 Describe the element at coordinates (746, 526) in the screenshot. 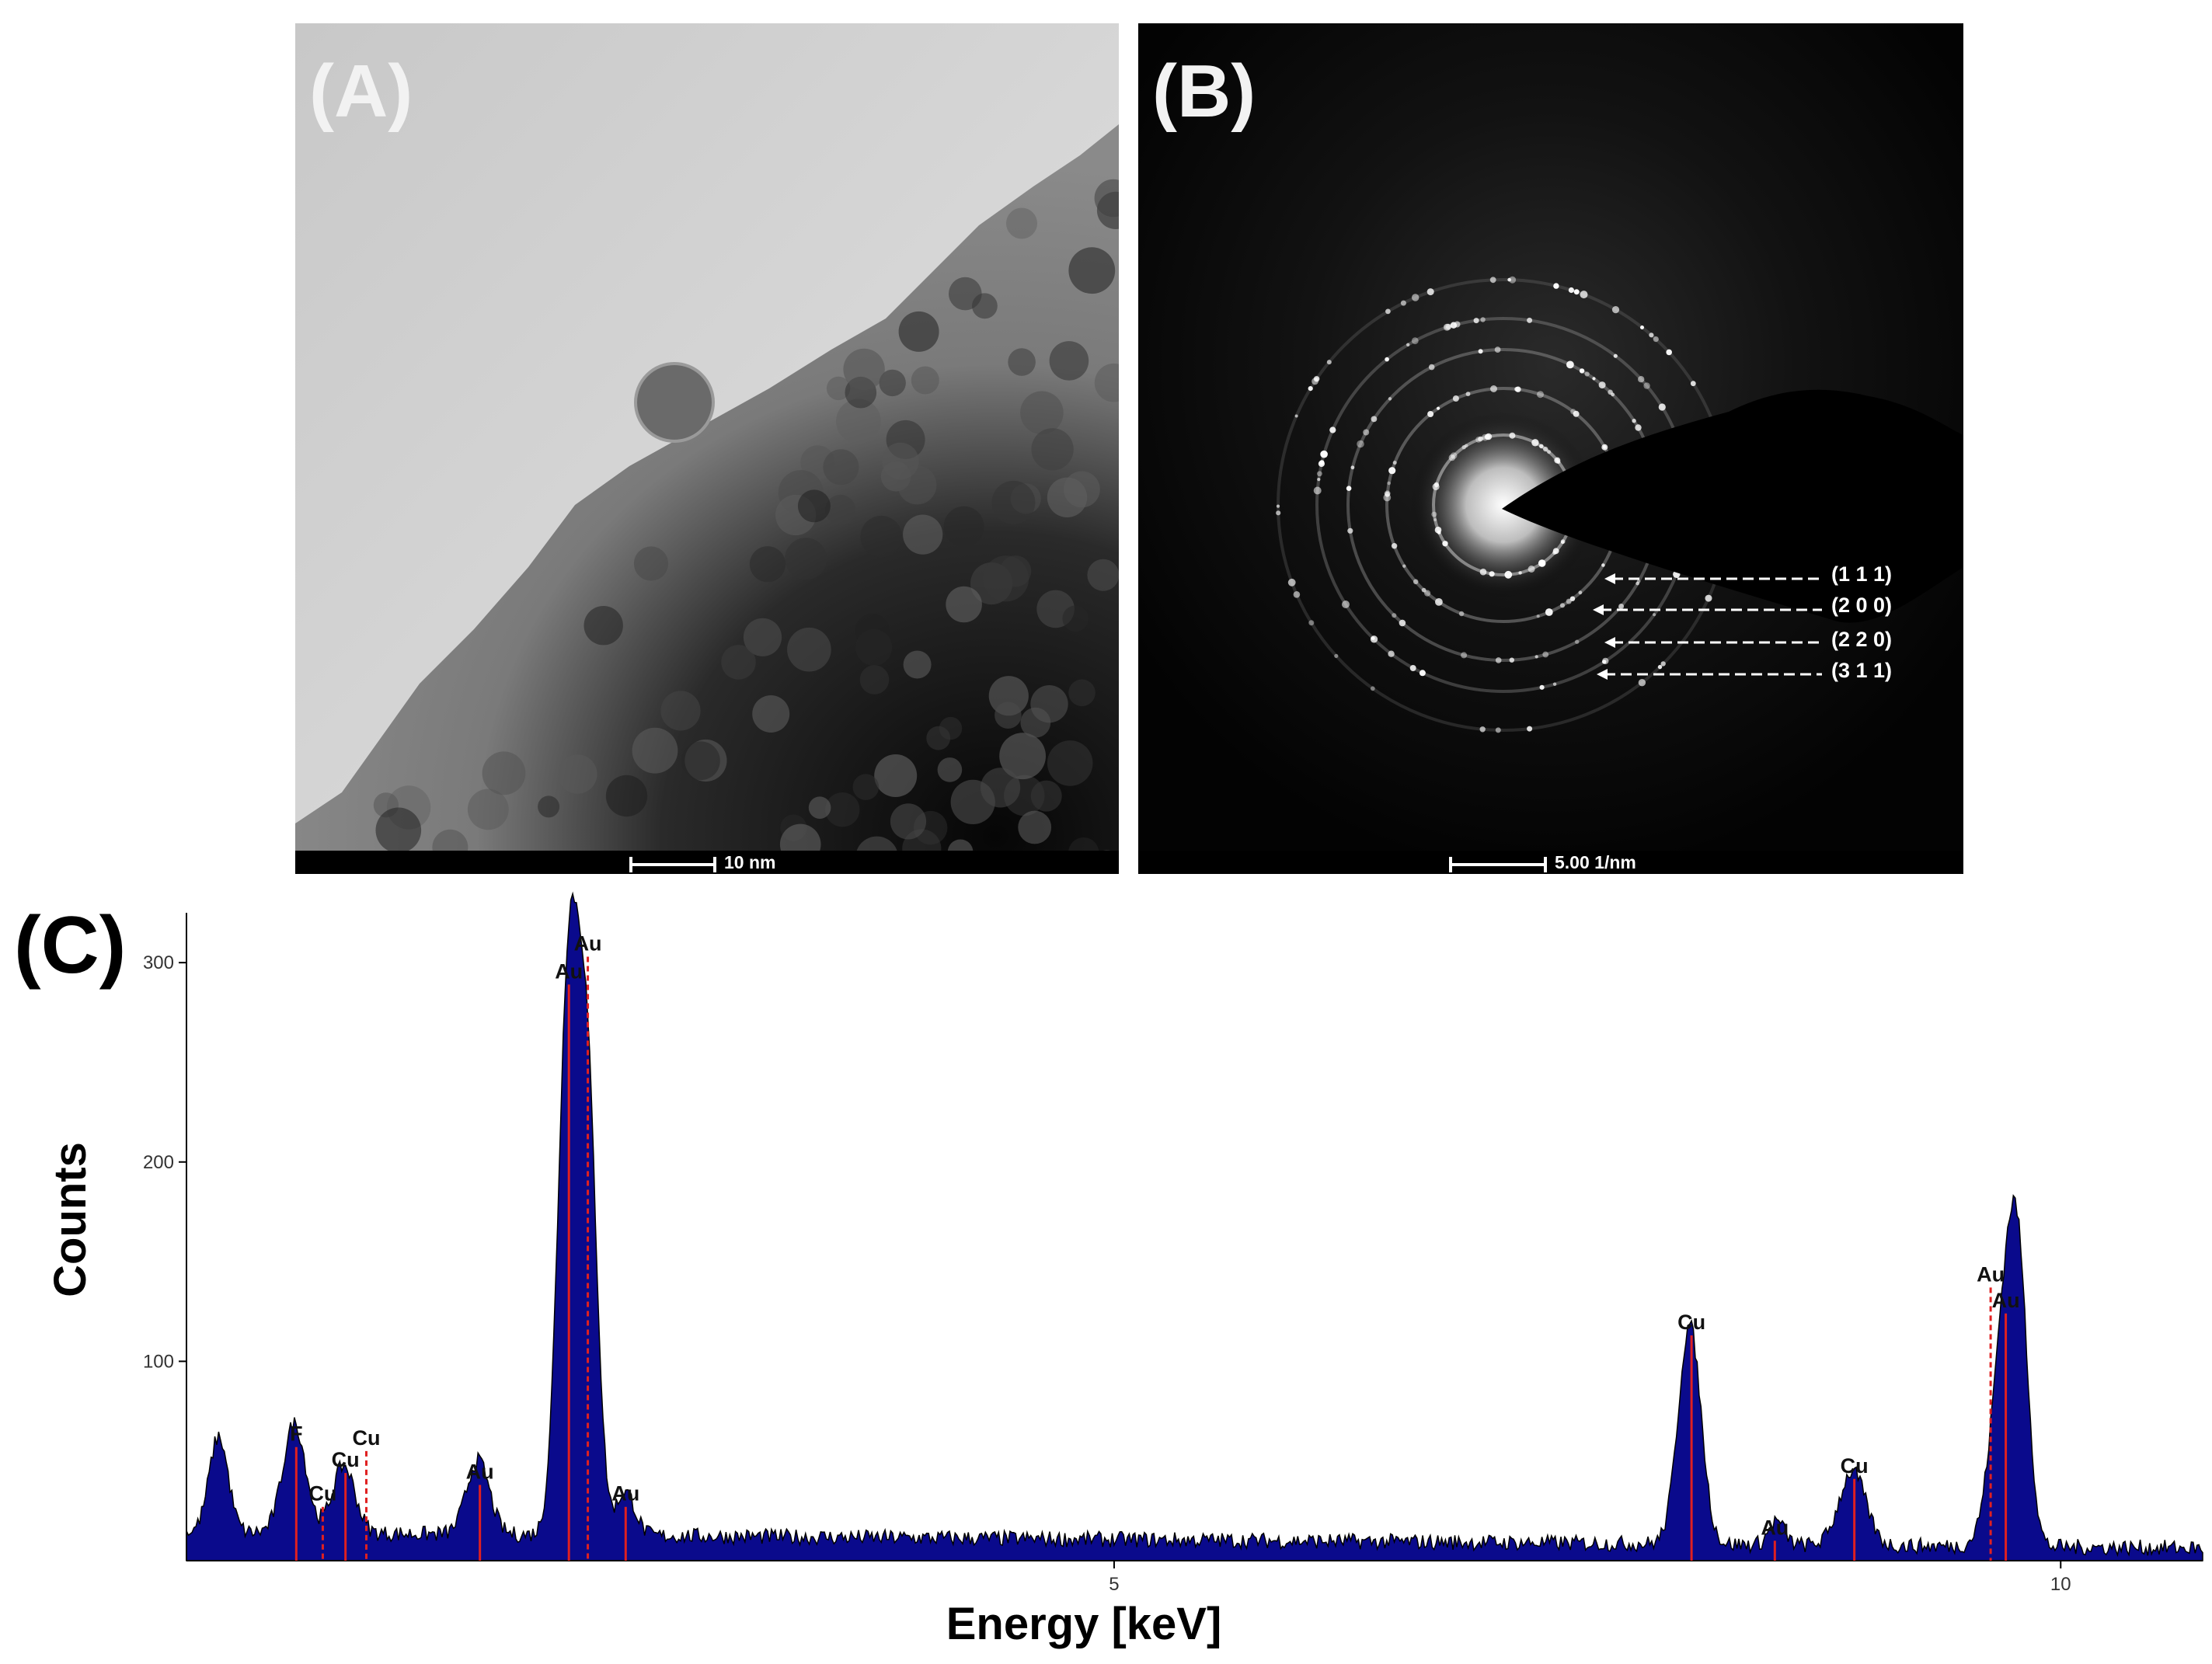

I see `nanoparticle-texture` at that location.